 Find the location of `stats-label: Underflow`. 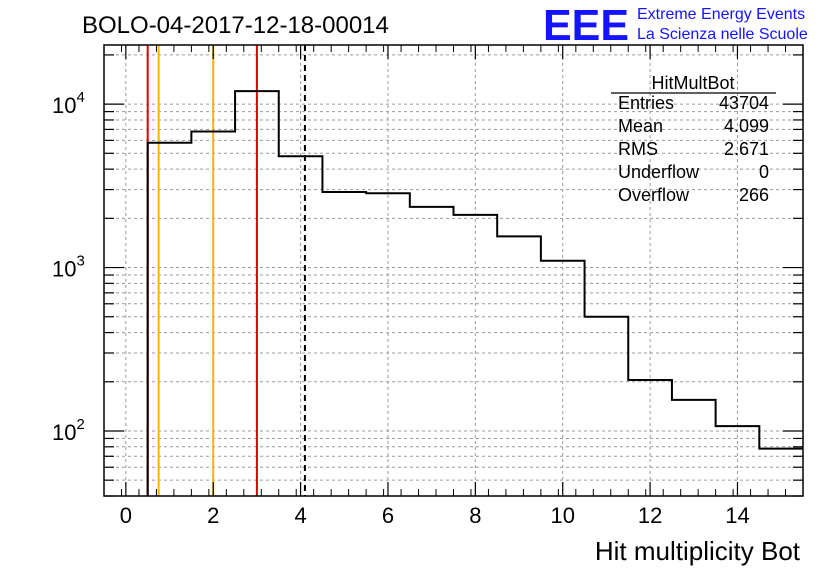

stats-label: Underflow is located at coordinates (659, 172).